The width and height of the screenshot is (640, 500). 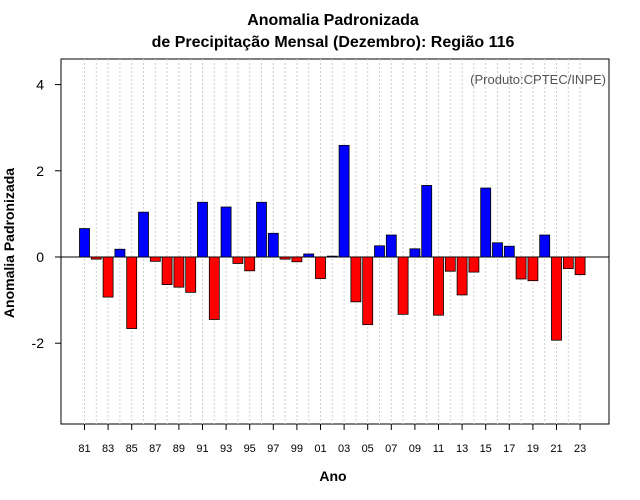 I want to click on x-tick-label: 97, so click(x=273, y=449).